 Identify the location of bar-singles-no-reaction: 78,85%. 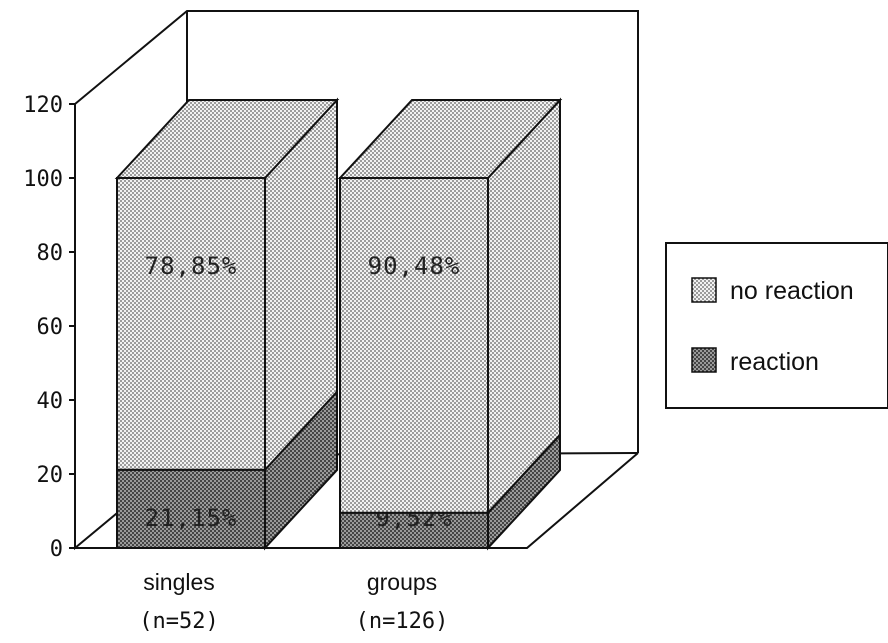
(227, 285).